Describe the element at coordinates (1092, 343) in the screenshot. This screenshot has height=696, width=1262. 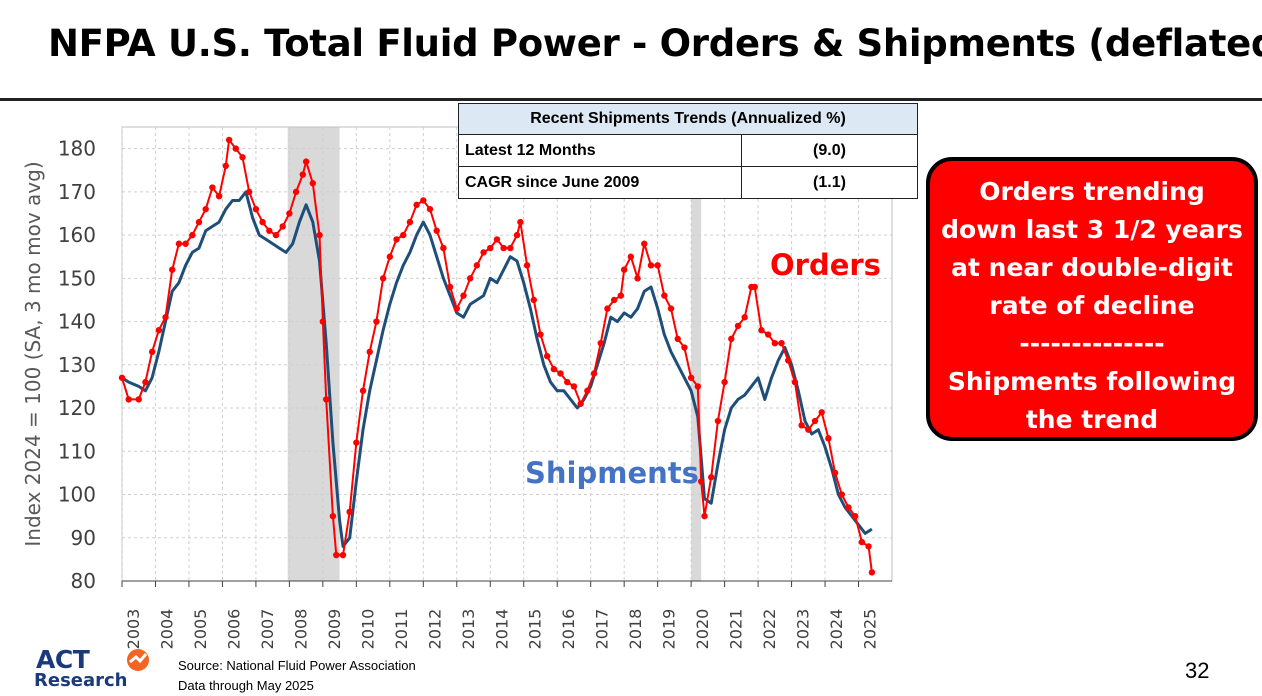
I see `callout-line: --------------` at that location.